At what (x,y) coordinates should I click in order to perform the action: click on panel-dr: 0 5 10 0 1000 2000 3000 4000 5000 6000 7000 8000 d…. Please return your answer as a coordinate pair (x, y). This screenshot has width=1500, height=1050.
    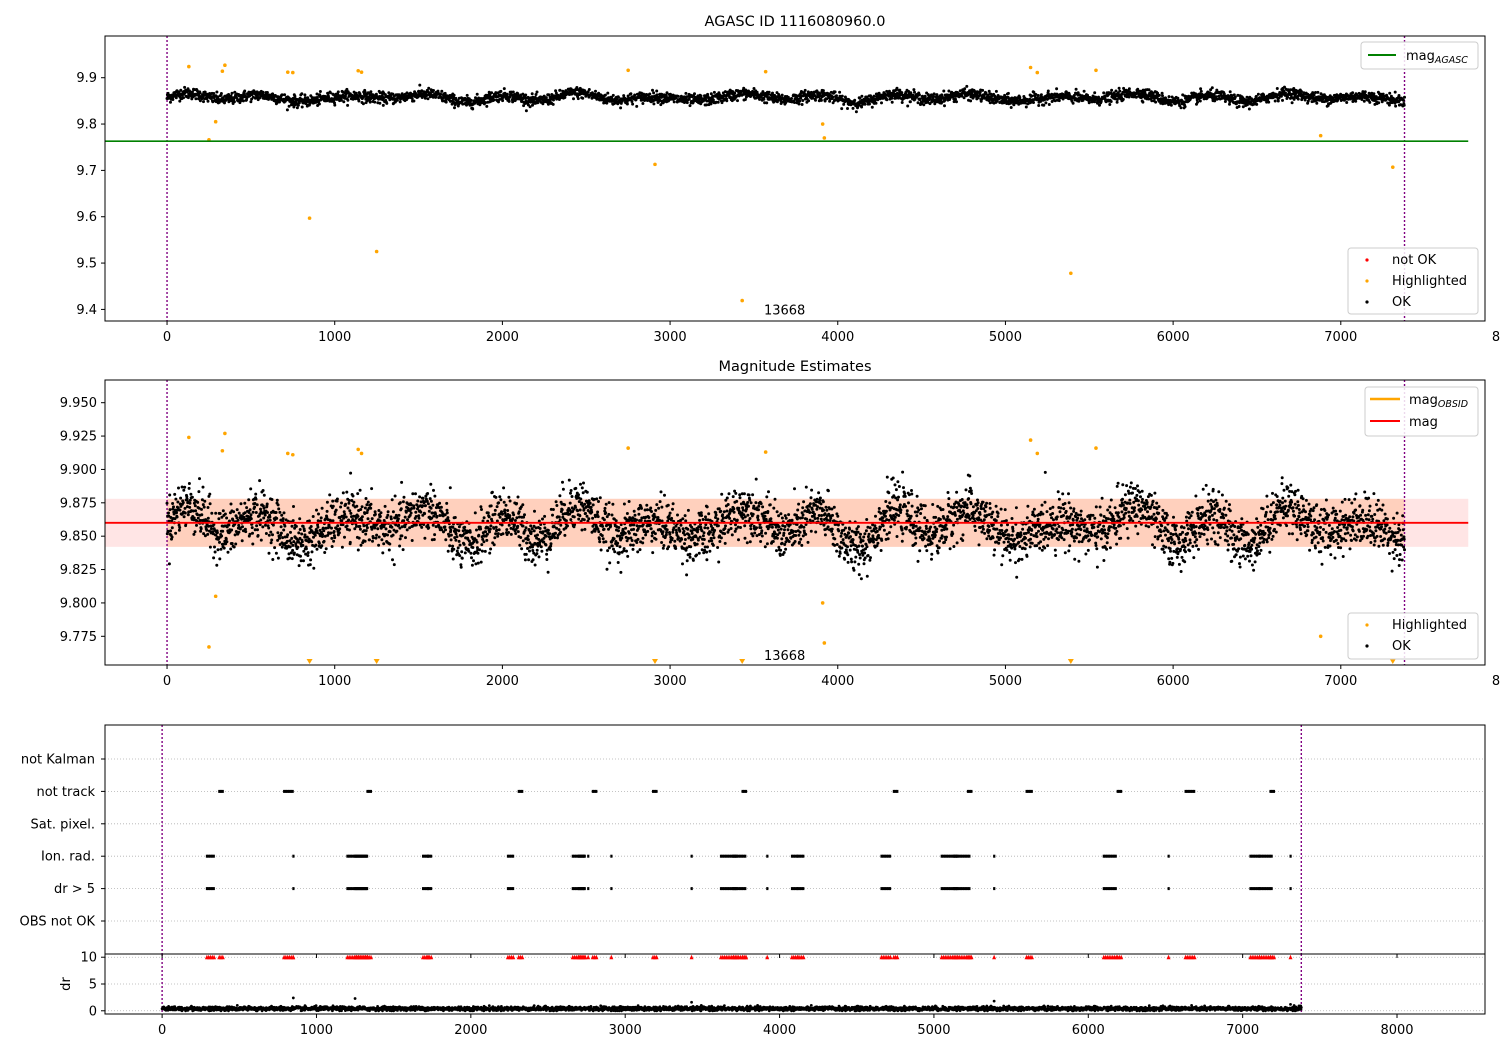
    Looking at the image, I should click on (772, 994).